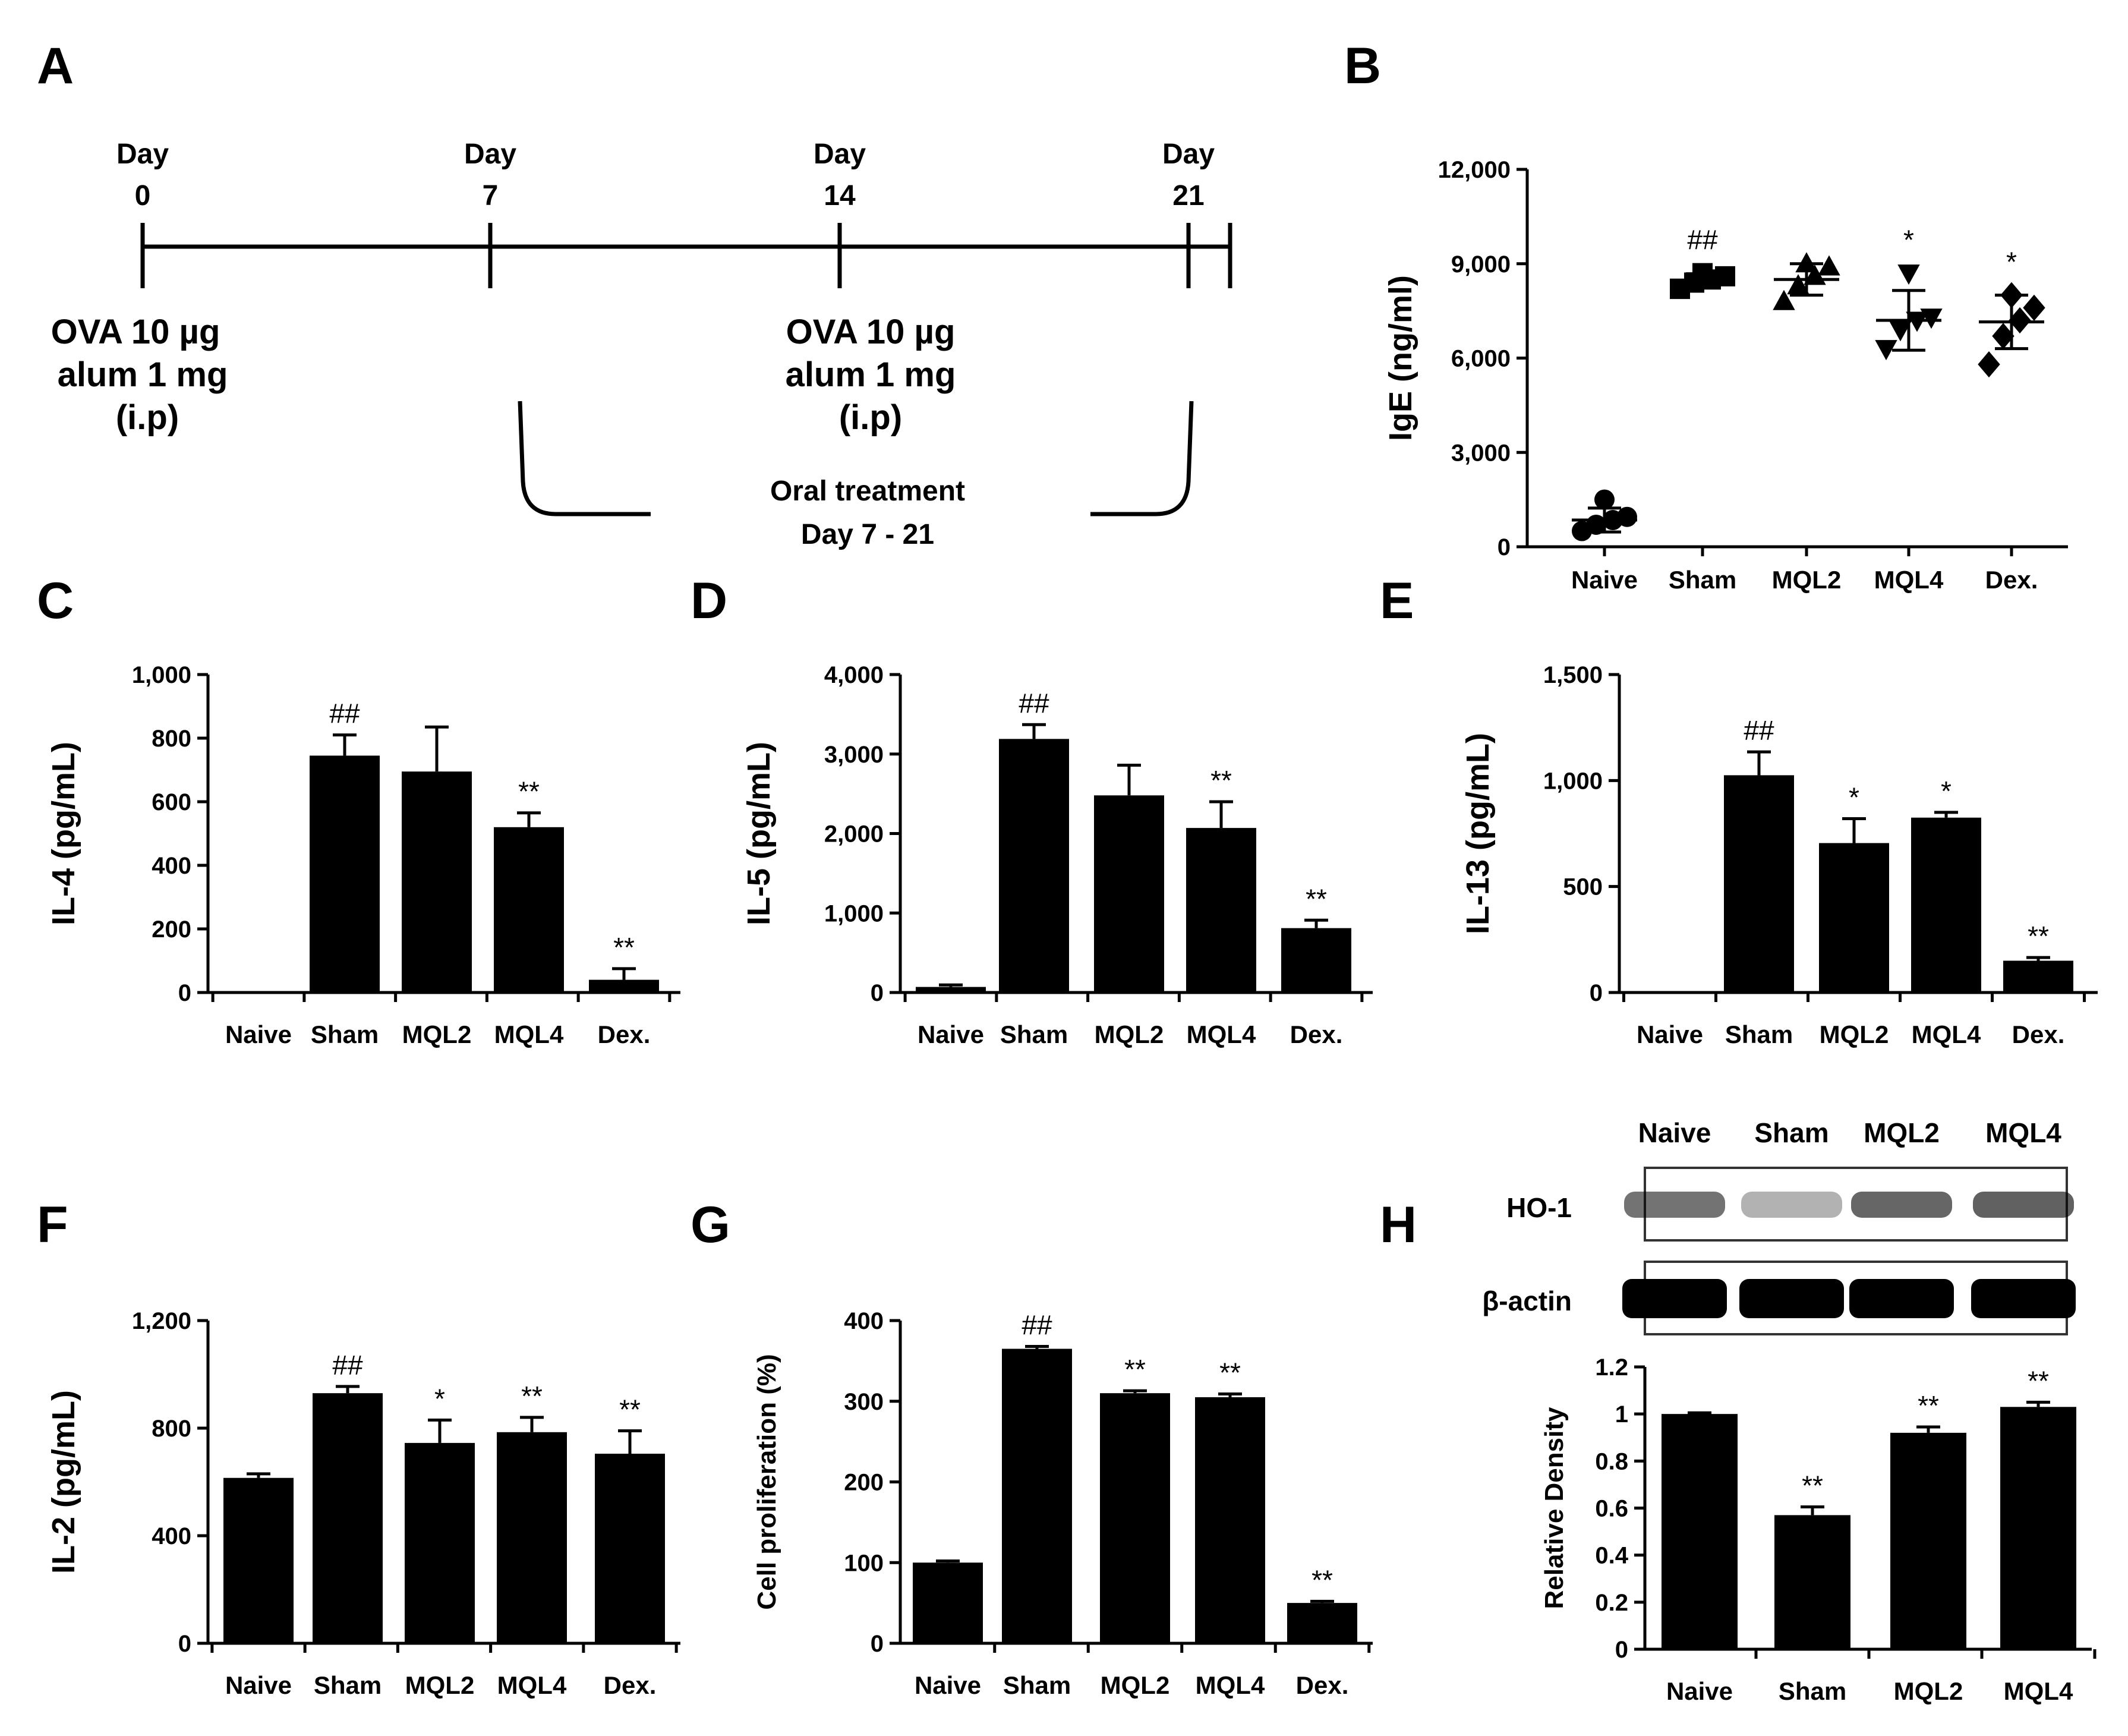 Image resolution: width=2128 pixels, height=1736 pixels. I want to click on panel-label-g: G, so click(710, 1224).